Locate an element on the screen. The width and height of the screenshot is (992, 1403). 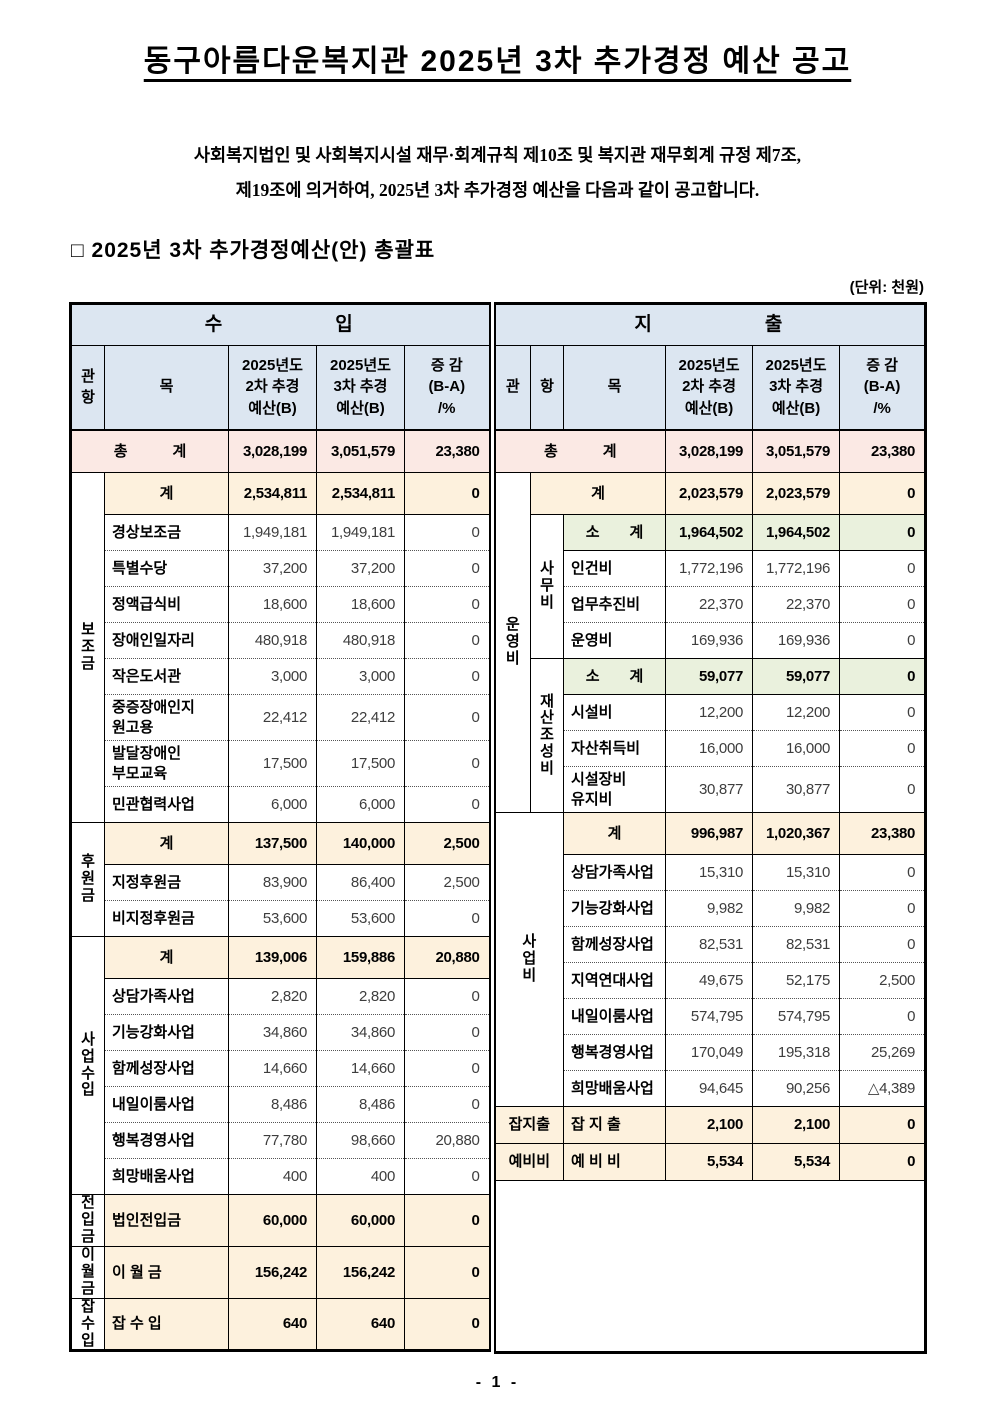
value-cell: 14,660 is located at coordinates (360, 1068).